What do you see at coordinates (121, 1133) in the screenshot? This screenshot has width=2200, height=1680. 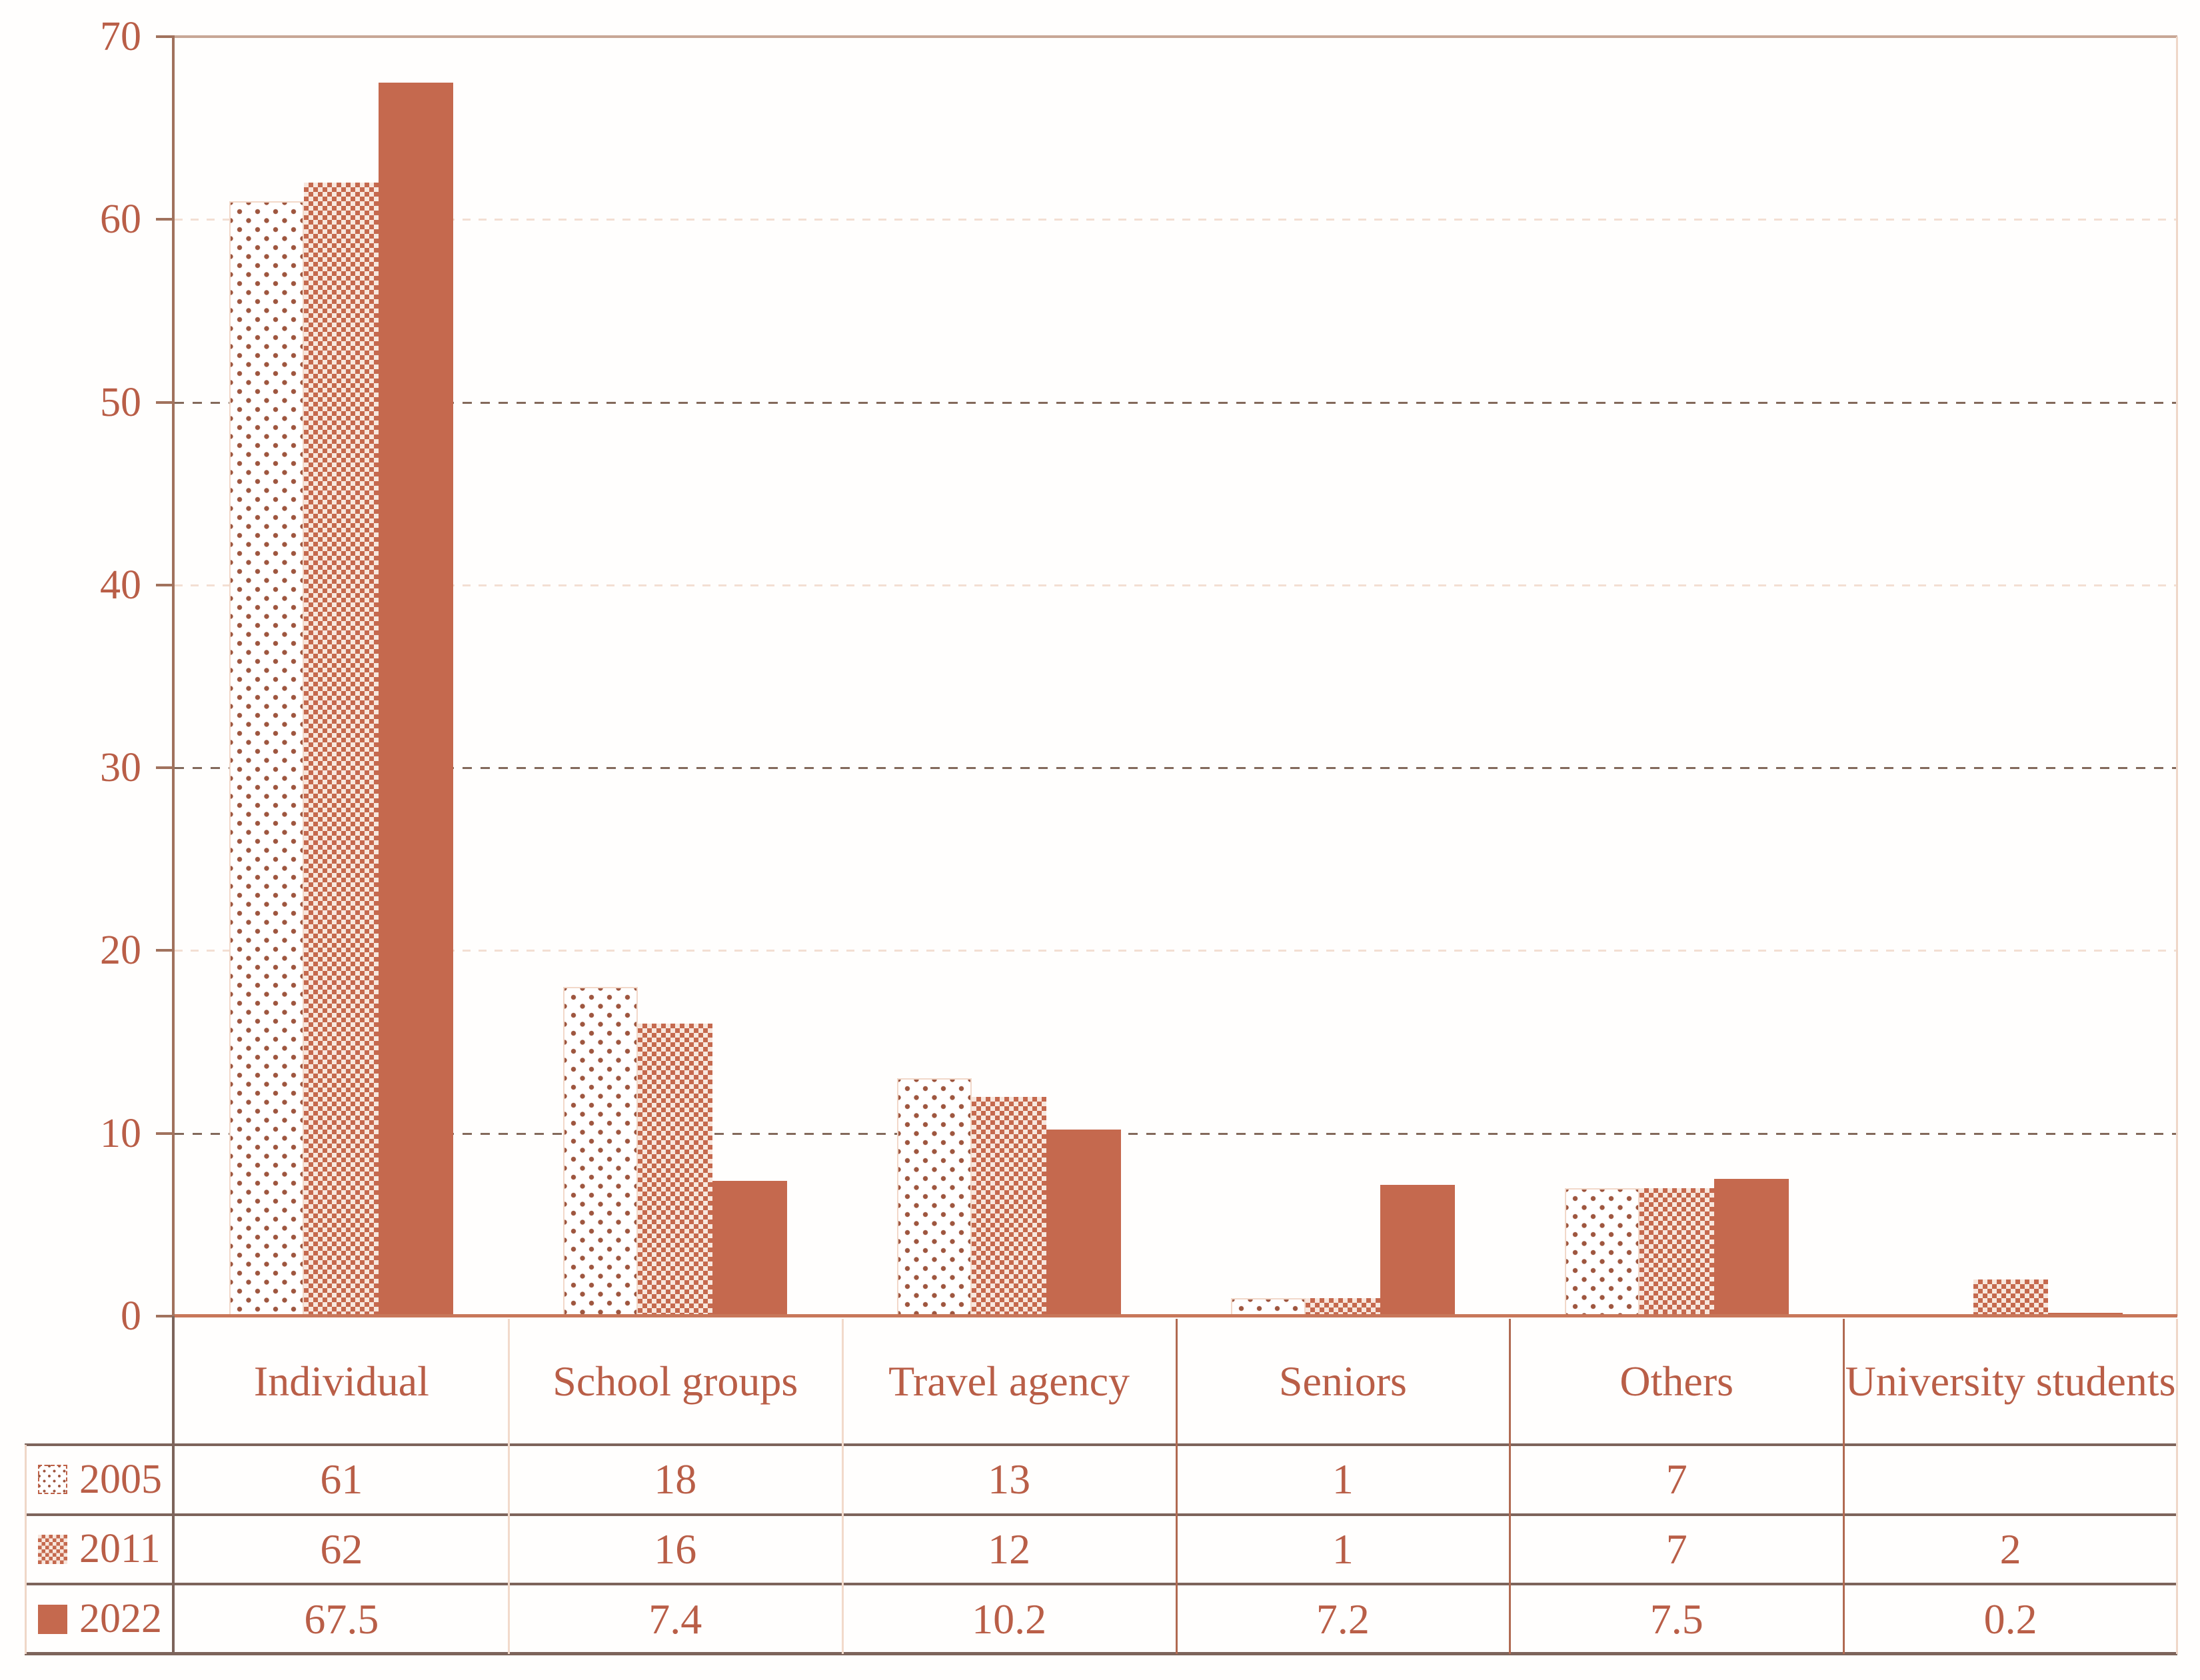 I see `y-axis-label-10: 10` at bounding box center [121, 1133].